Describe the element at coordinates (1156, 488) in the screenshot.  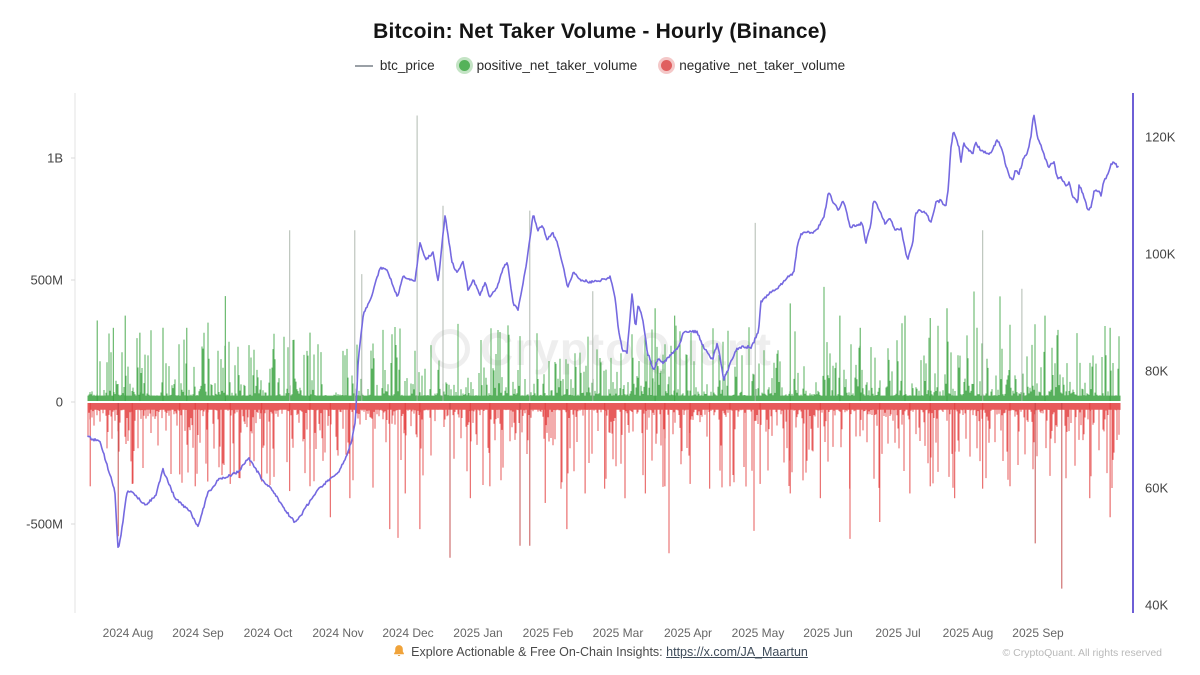
I see `right-axis-label: 60K` at that location.